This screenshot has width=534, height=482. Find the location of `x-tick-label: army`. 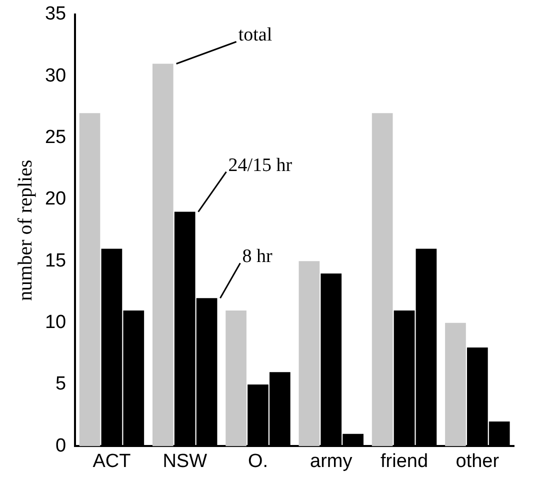

x-tick-label: army is located at coordinates (331, 461).